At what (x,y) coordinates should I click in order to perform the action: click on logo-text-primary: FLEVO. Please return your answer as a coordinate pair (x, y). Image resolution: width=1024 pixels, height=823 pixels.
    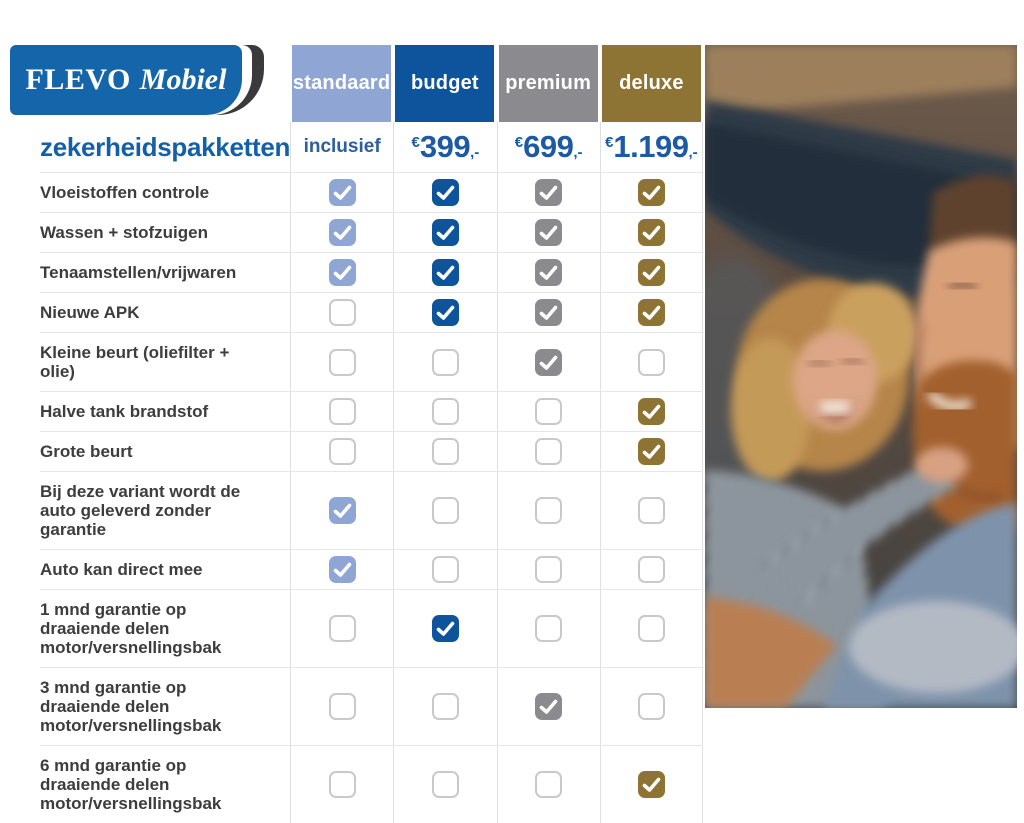
    Looking at the image, I should click on (78, 79).